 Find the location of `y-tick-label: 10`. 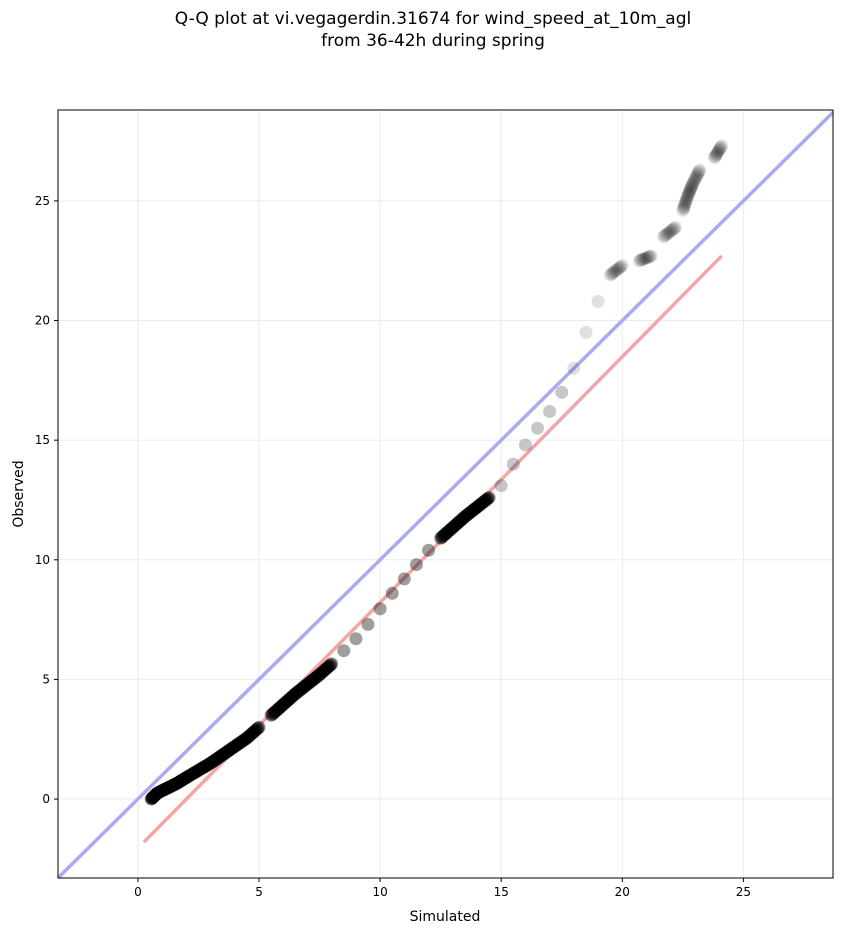

y-tick-label: 10 is located at coordinates (42, 560).